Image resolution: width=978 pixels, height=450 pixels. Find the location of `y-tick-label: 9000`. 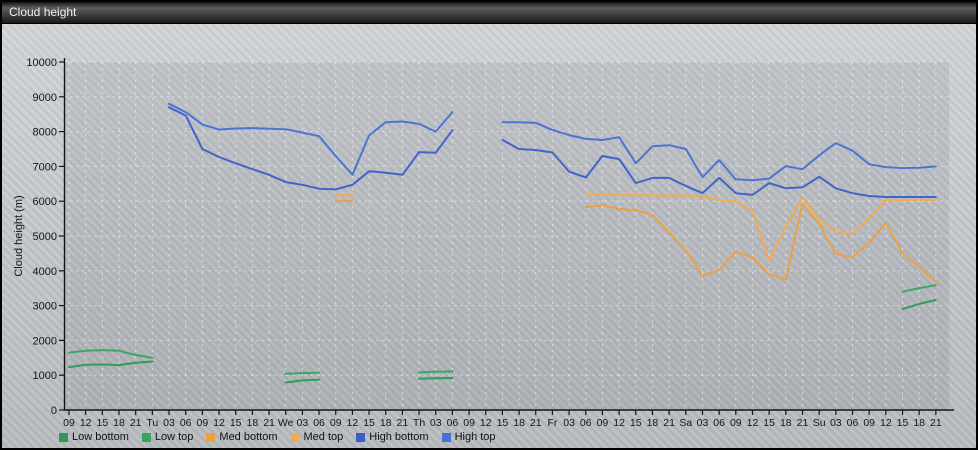

y-tick-label: 9000 is located at coordinates (45, 98).